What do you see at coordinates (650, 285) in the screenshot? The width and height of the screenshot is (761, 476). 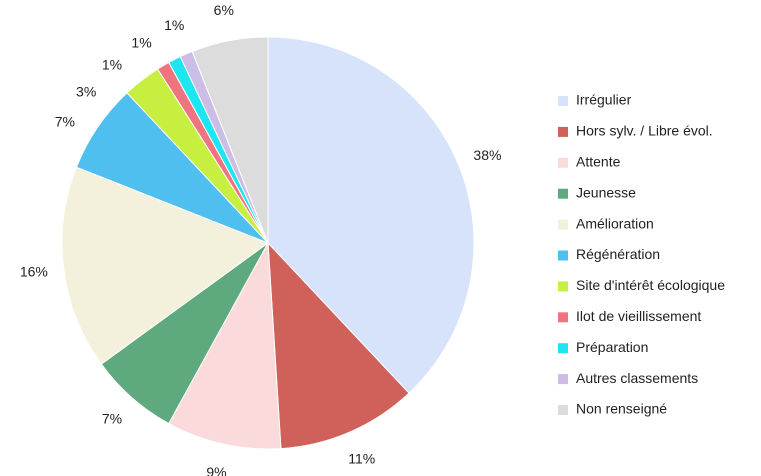 I see `legend-label: Site d'intérêt écologique` at bounding box center [650, 285].